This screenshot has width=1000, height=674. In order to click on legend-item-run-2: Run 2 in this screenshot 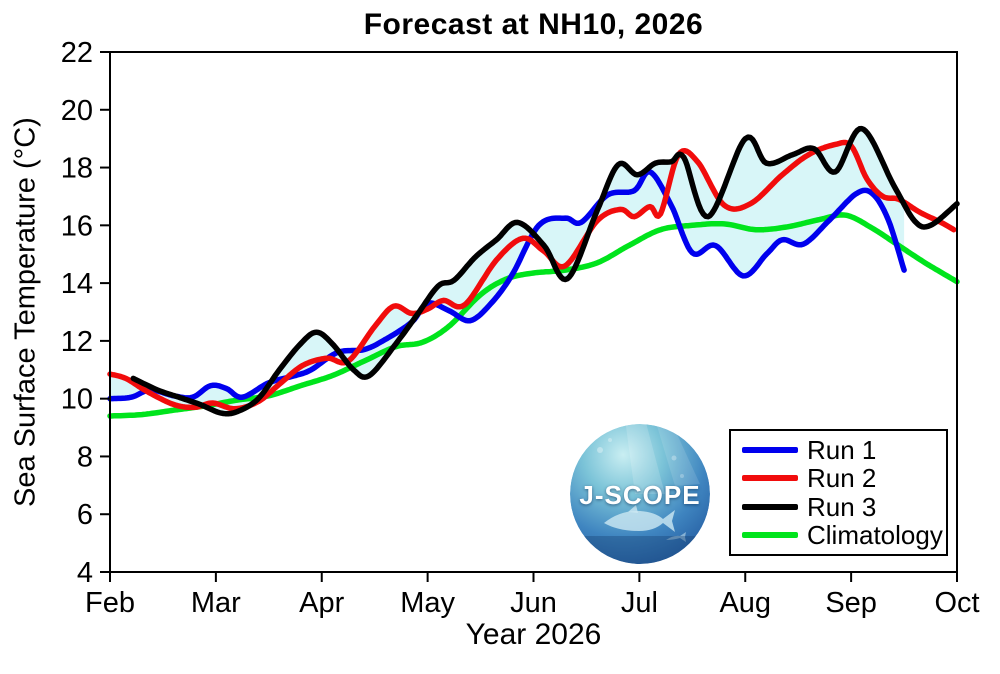, I will do `click(842, 478)`.